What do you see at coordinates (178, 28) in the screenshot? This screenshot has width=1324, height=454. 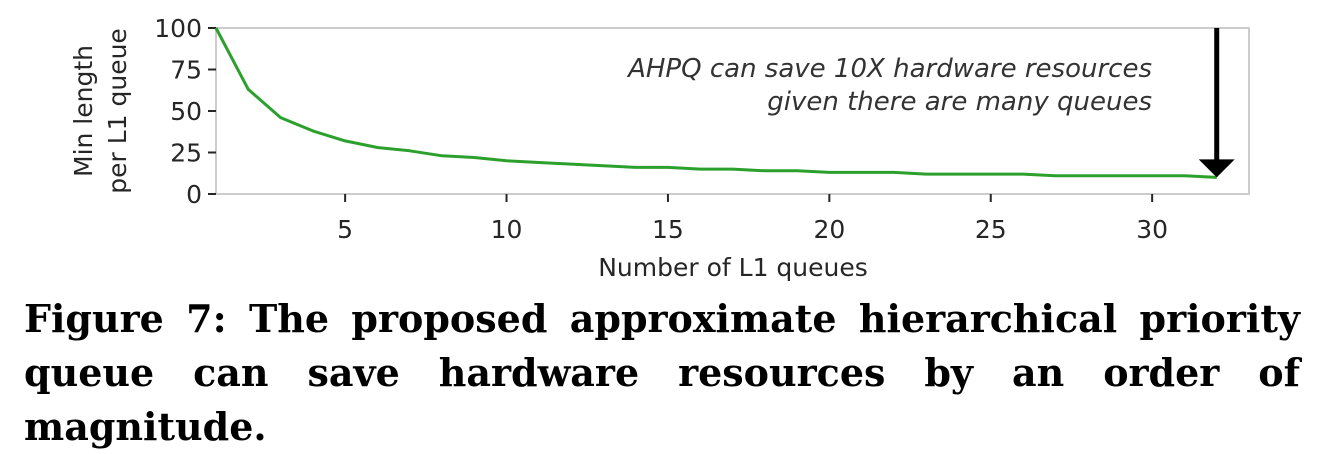 I see `y-tick-label: 100` at bounding box center [178, 28].